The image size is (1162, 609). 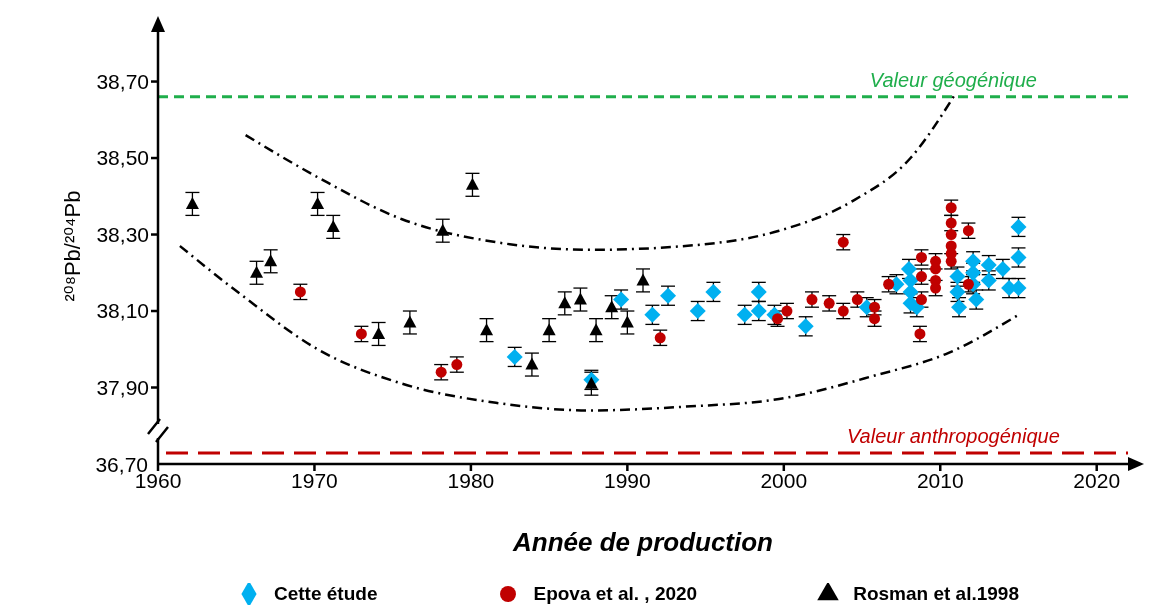 What do you see at coordinates (122, 234) in the screenshot?
I see `y-tick-label: 38,30` at bounding box center [122, 234].